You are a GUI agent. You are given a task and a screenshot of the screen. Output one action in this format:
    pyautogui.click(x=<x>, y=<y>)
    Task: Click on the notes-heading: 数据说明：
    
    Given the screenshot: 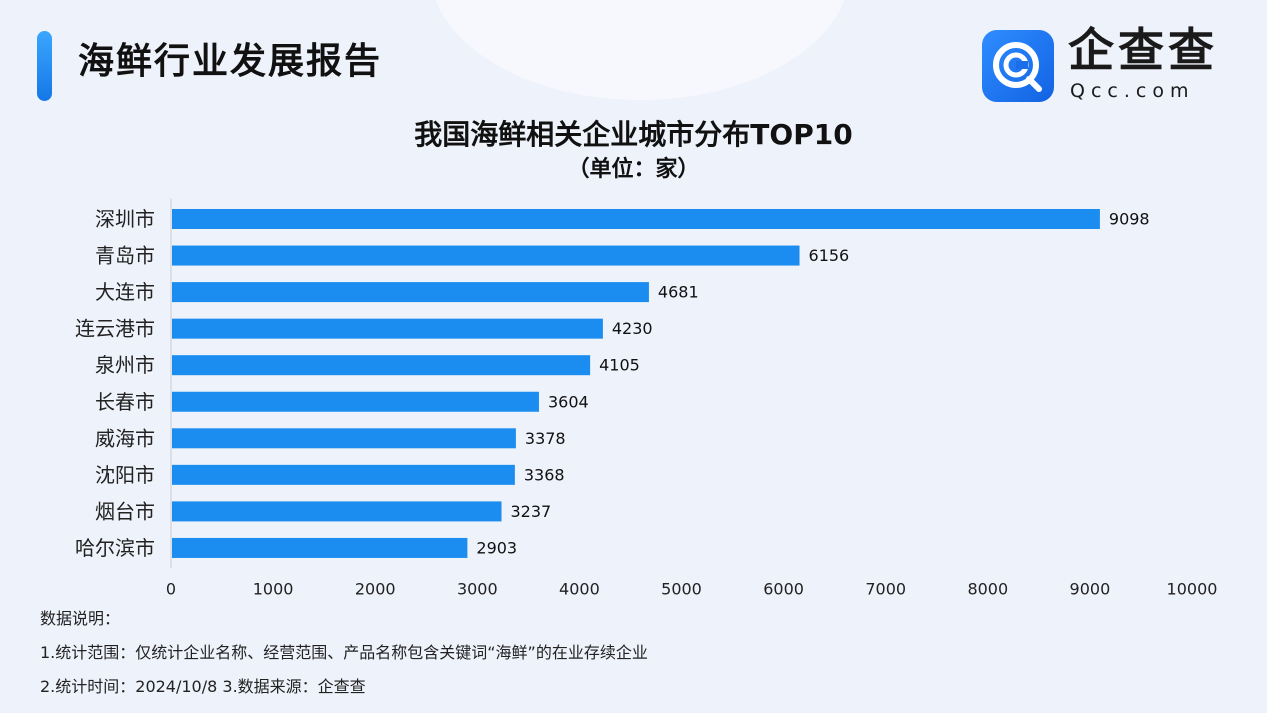 What is the action you would take?
    pyautogui.click(x=80, y=618)
    